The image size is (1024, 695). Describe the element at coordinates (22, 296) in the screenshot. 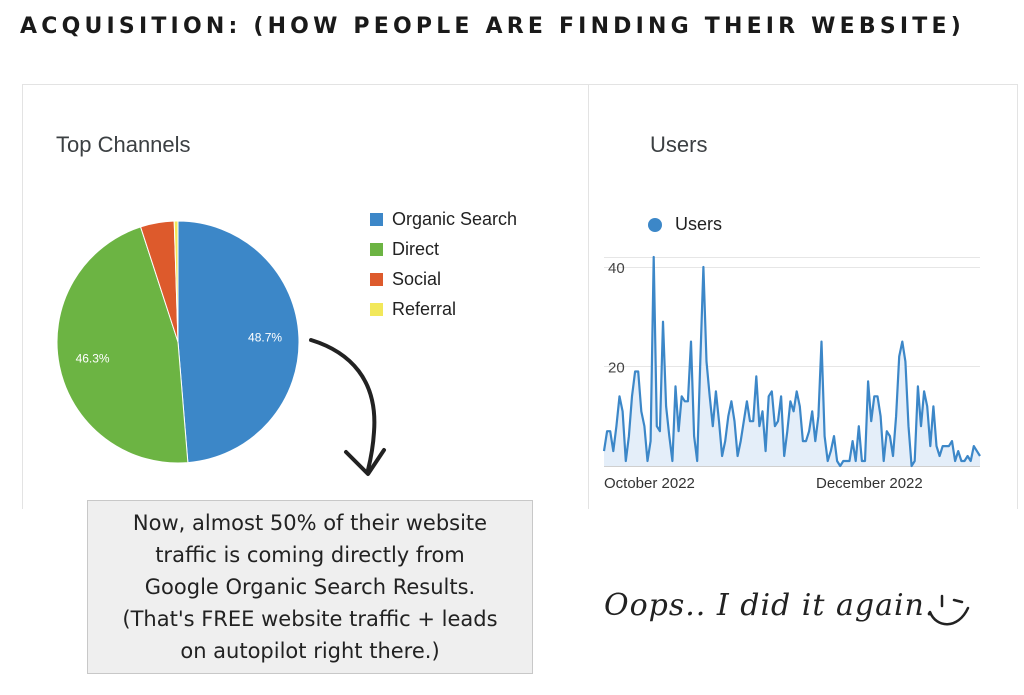

I see `panel-left-border` at that location.